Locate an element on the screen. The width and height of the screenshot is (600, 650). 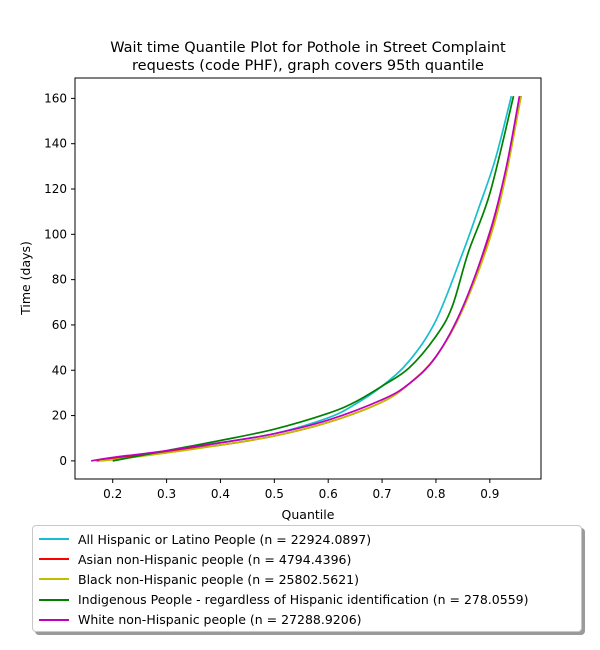
y-tick-label: 40 is located at coordinates (59, 370).